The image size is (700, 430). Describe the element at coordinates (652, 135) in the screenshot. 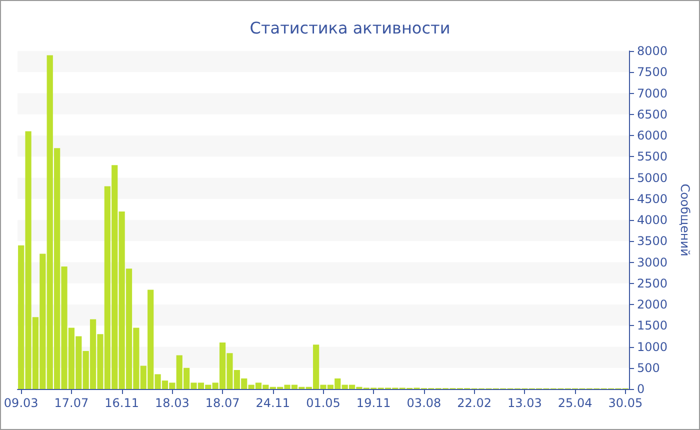

I see `y-tick-label: 6000` at that location.